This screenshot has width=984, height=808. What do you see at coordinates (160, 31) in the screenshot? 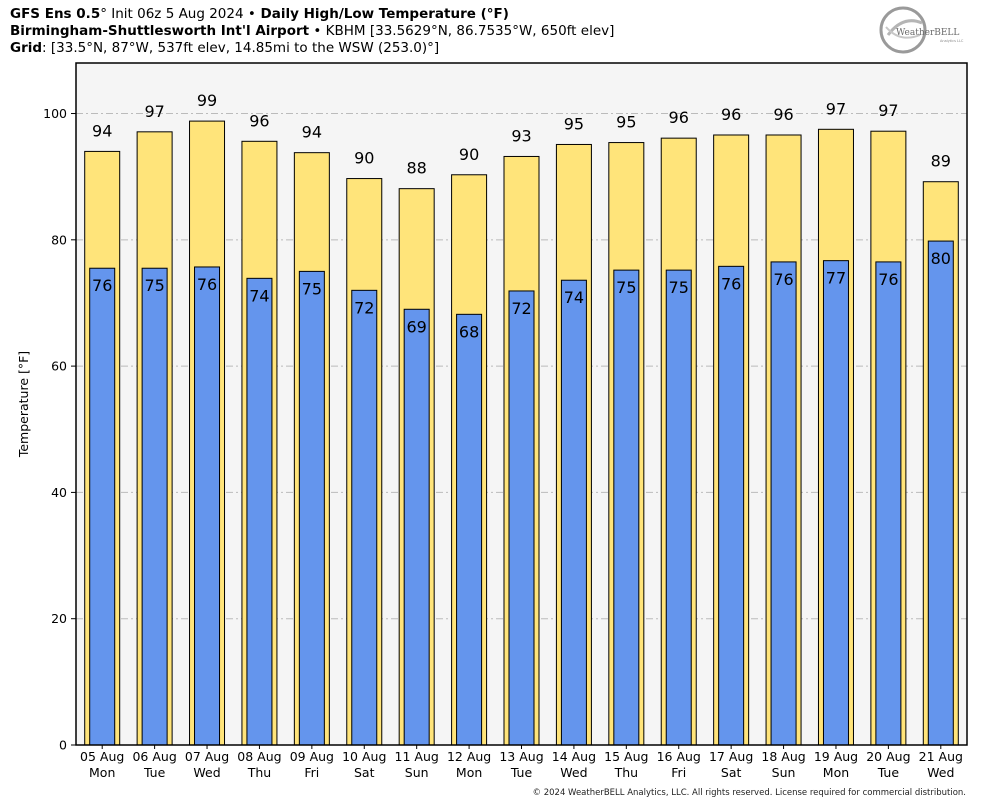
I see `station-name: Birmingham-Shuttlesworth Int'l Airport` at bounding box center [160, 31].